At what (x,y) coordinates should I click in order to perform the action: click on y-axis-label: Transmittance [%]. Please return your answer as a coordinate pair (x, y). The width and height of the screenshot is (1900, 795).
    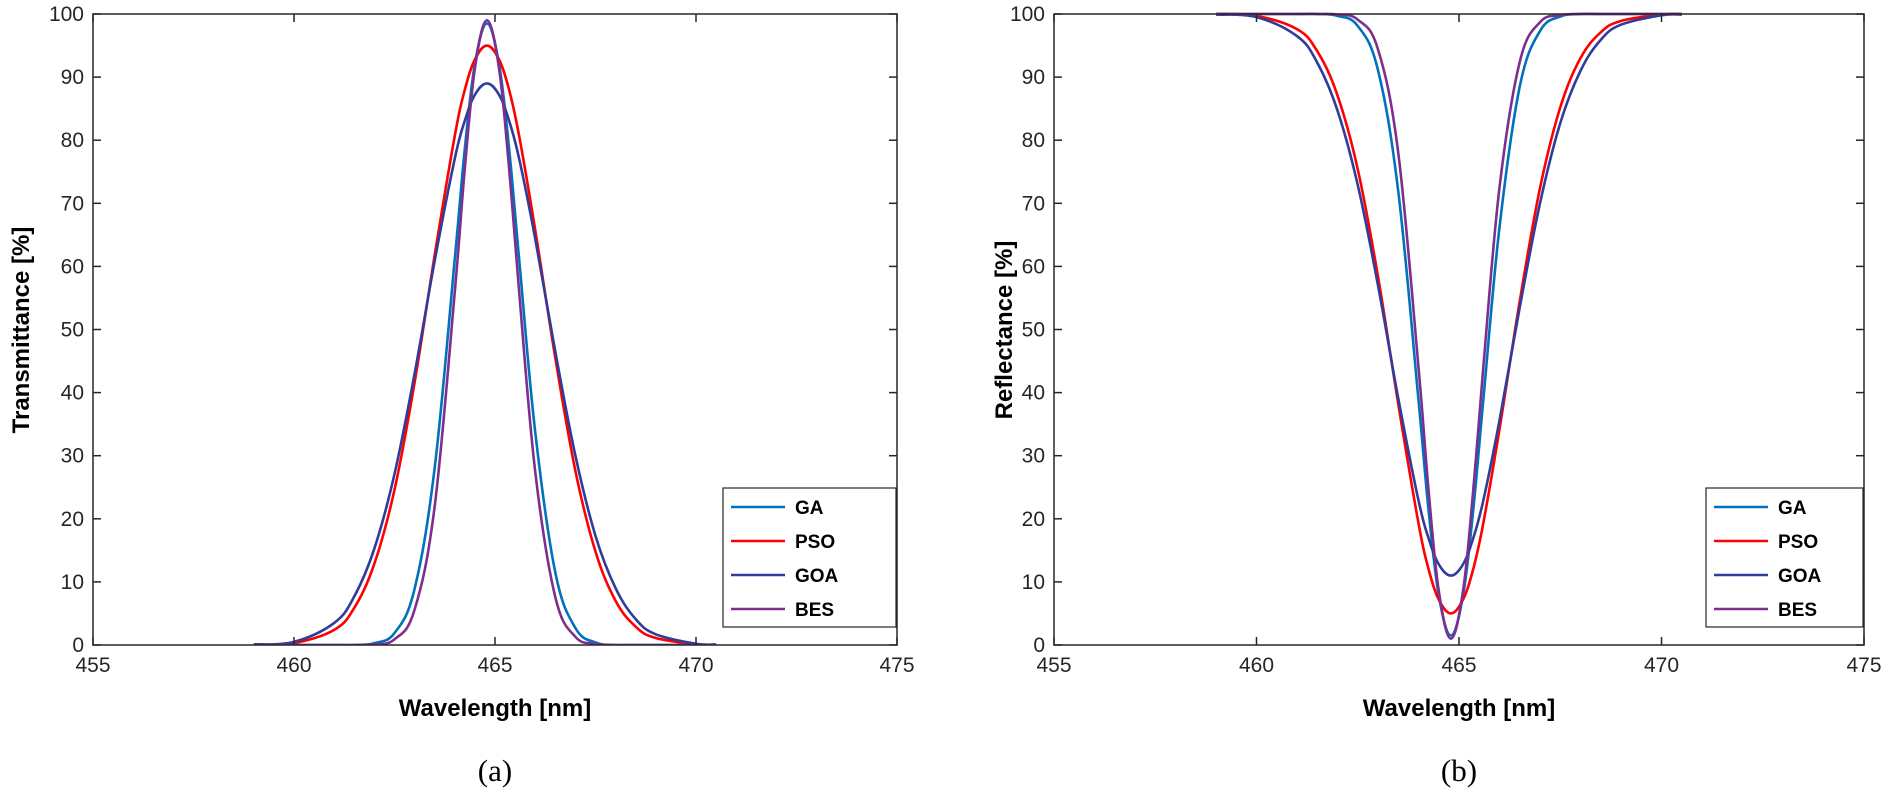
    Looking at the image, I should click on (21, 330).